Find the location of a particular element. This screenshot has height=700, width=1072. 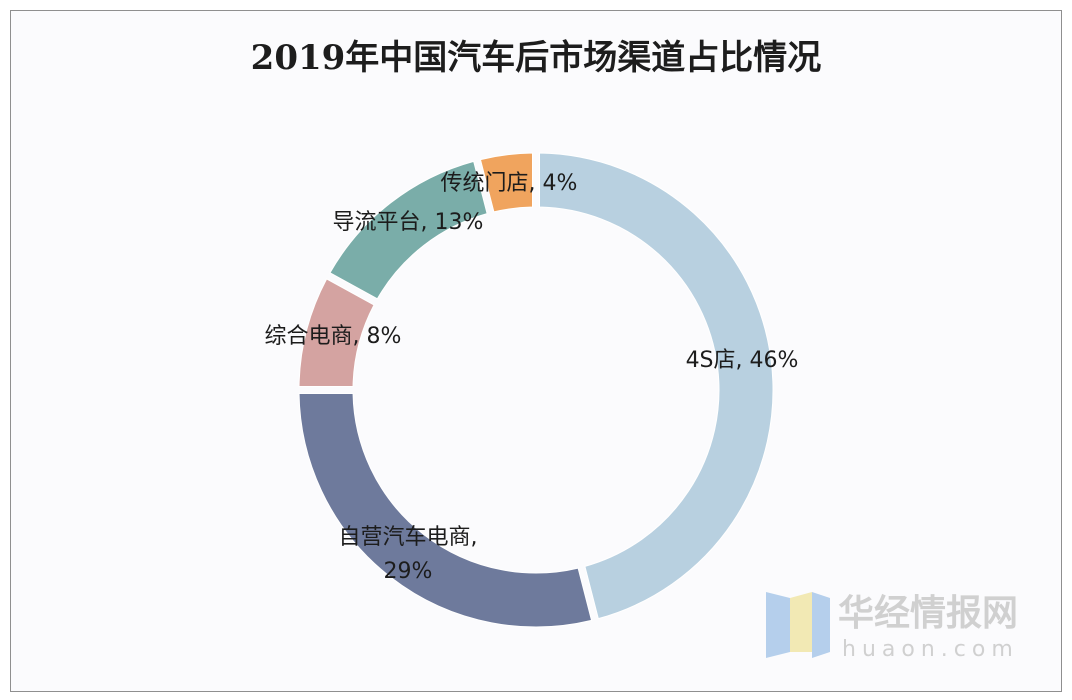

slice-label-3: 综合电商, 8% is located at coordinates (333, 336).